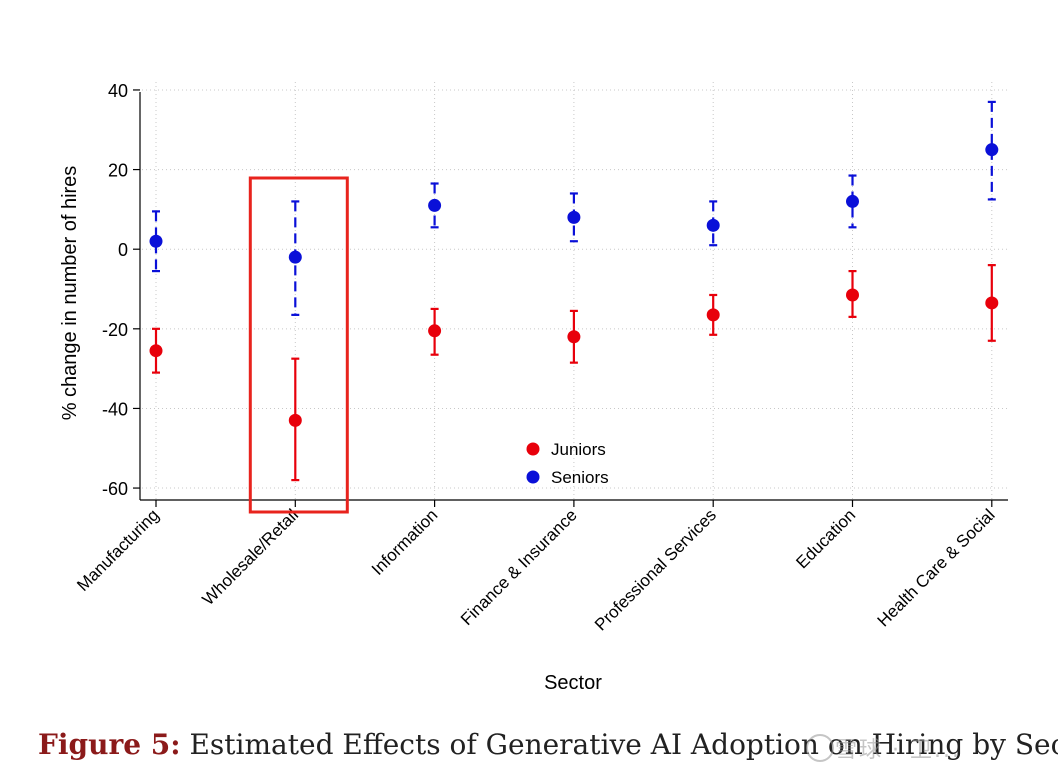 This screenshot has width=1058, height=780. I want to click on y-tick-label: -20, so click(115, 330).